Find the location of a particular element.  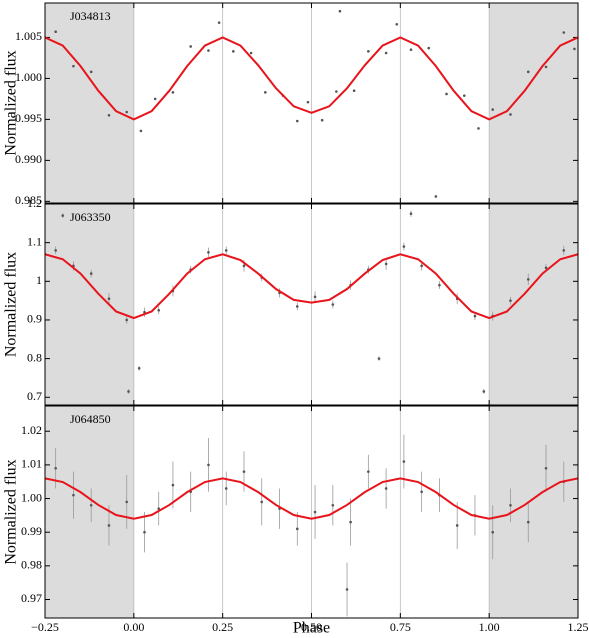

x-tick-label: 0.75 is located at coordinates (400, 627).